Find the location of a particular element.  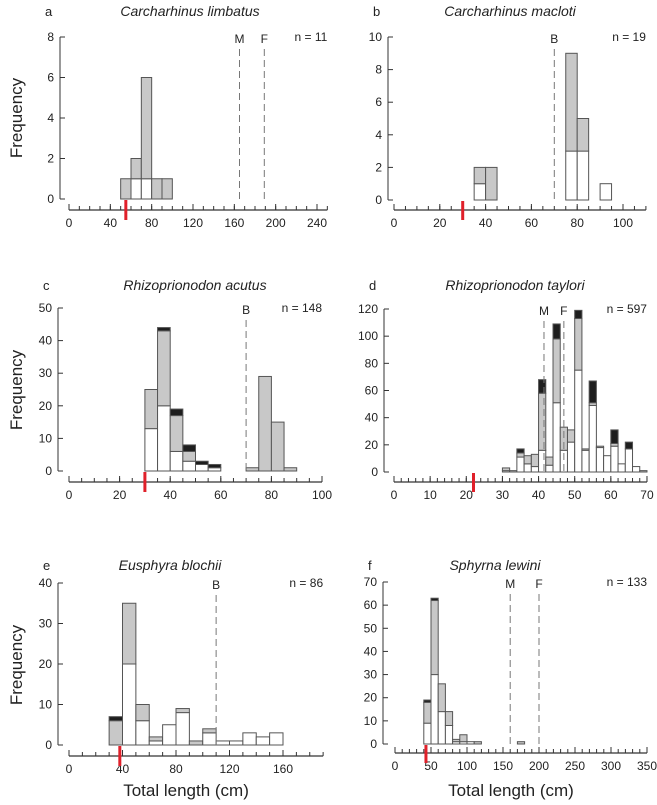

maturity-line-label: M is located at coordinates (544, 311).